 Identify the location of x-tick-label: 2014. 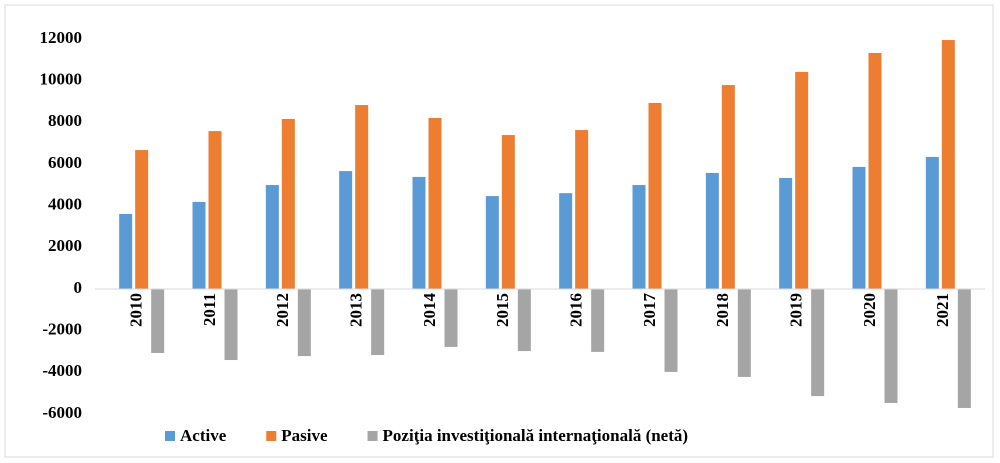
(429, 310).